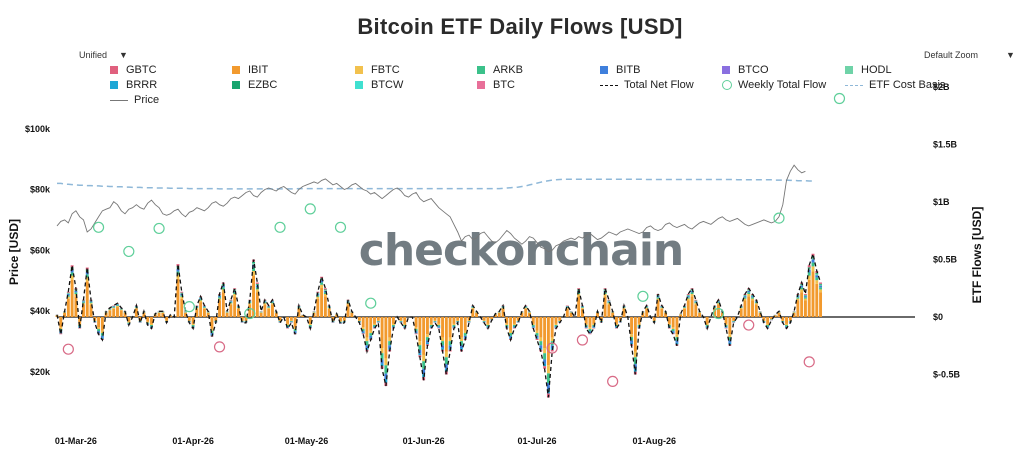 Image resolution: width=1024 pixels, height=473 pixels. What do you see at coordinates (14, 252) in the screenshot?
I see `y-axis-left-title: Price [USD]` at bounding box center [14, 252].